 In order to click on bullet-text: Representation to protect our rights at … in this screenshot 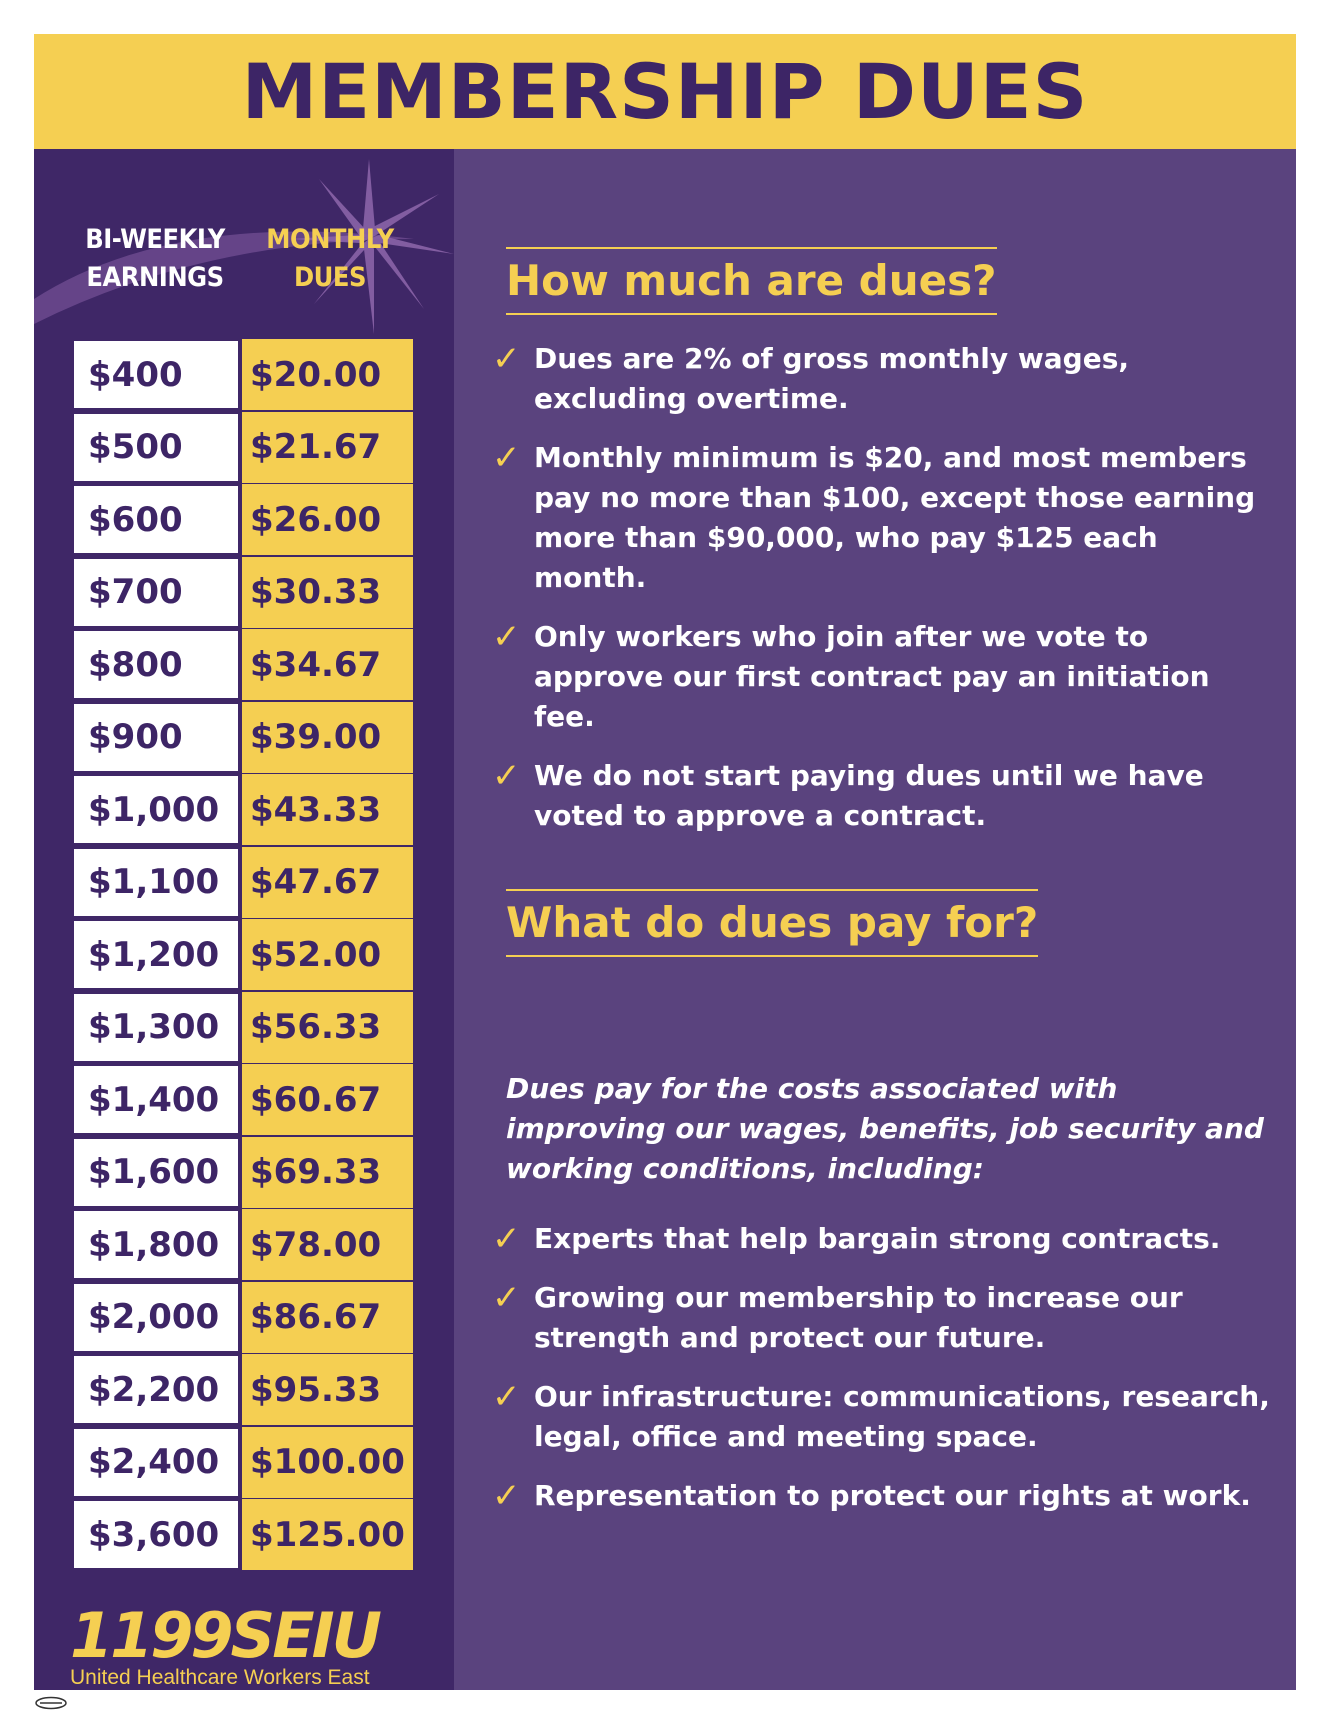, I will do `click(892, 1495)`.